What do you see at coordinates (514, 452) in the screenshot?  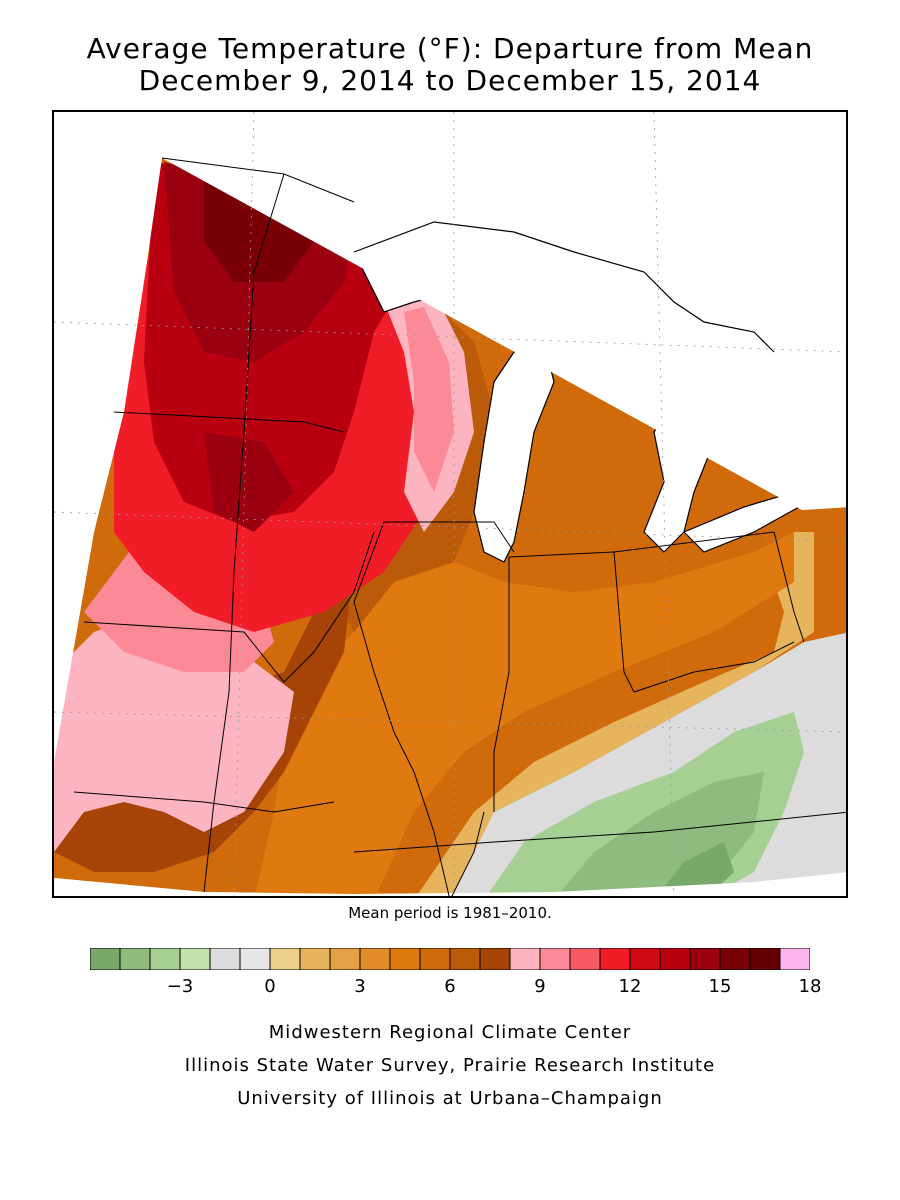 I see `lake-michigan` at bounding box center [514, 452].